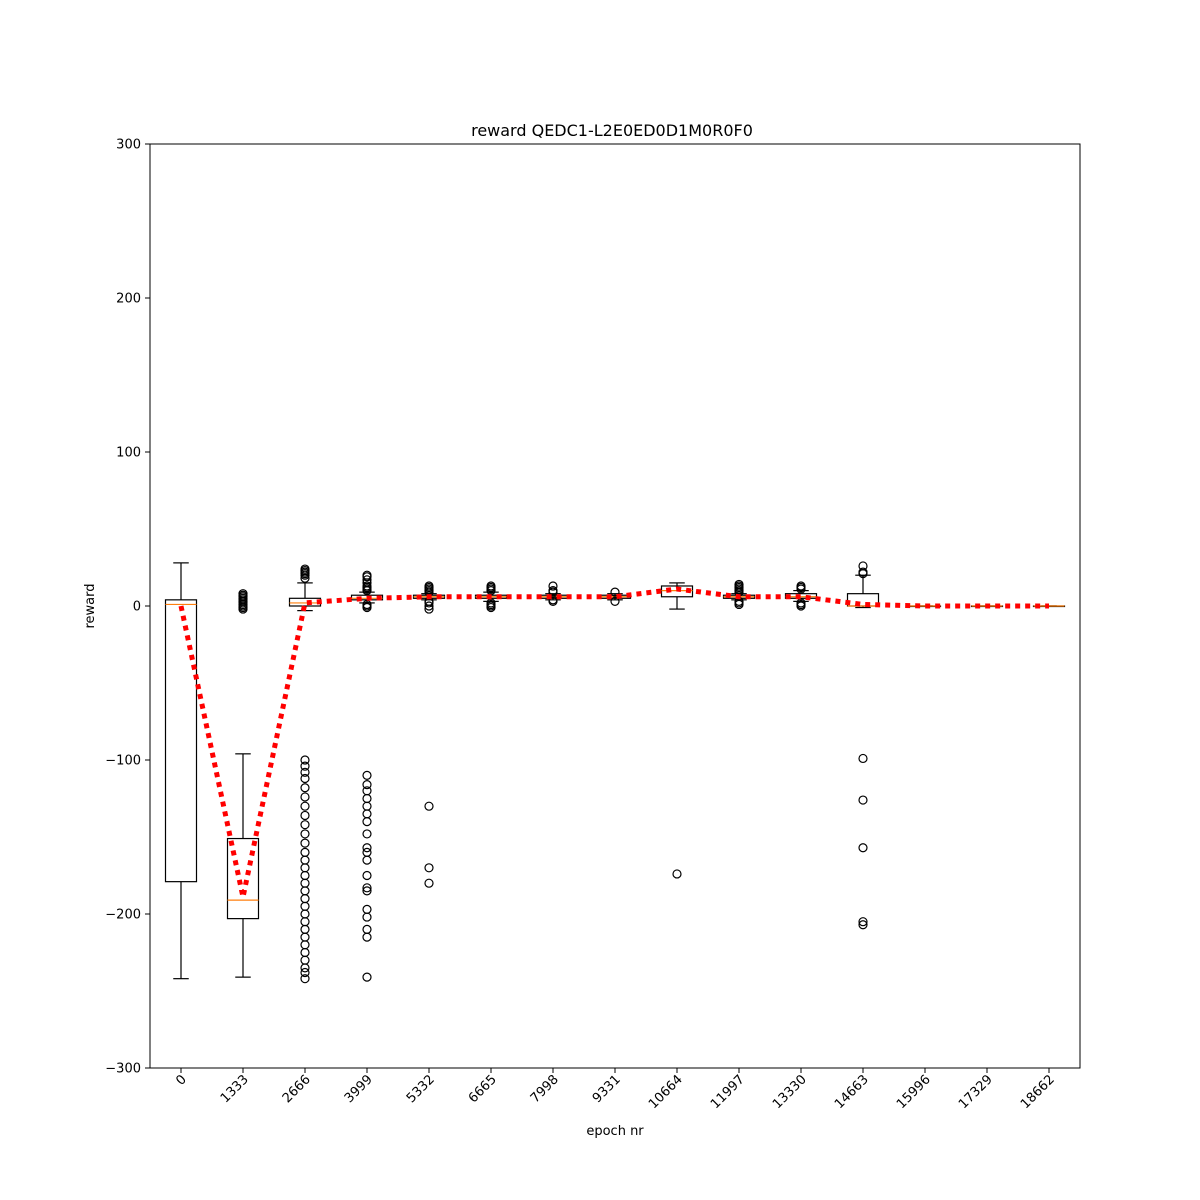  What do you see at coordinates (181, 1080) in the screenshot?
I see `x-tick-label: 0` at bounding box center [181, 1080].